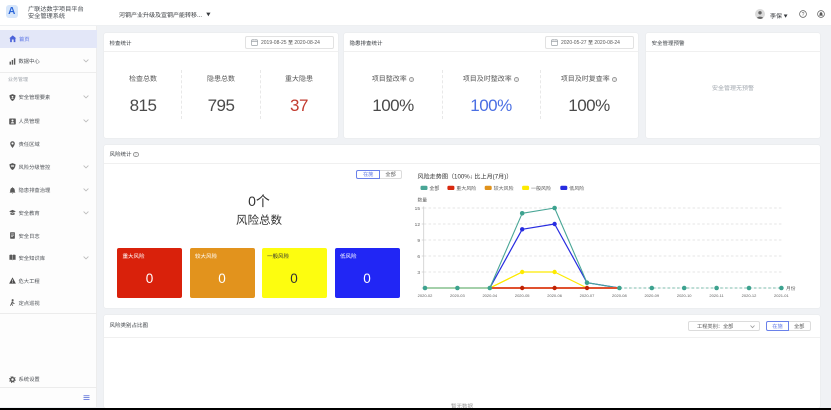 Image resolution: width=831 pixels, height=410 pixels. Describe the element at coordinates (418, 257) in the screenshot. I see `svg-text: 6` at that location.